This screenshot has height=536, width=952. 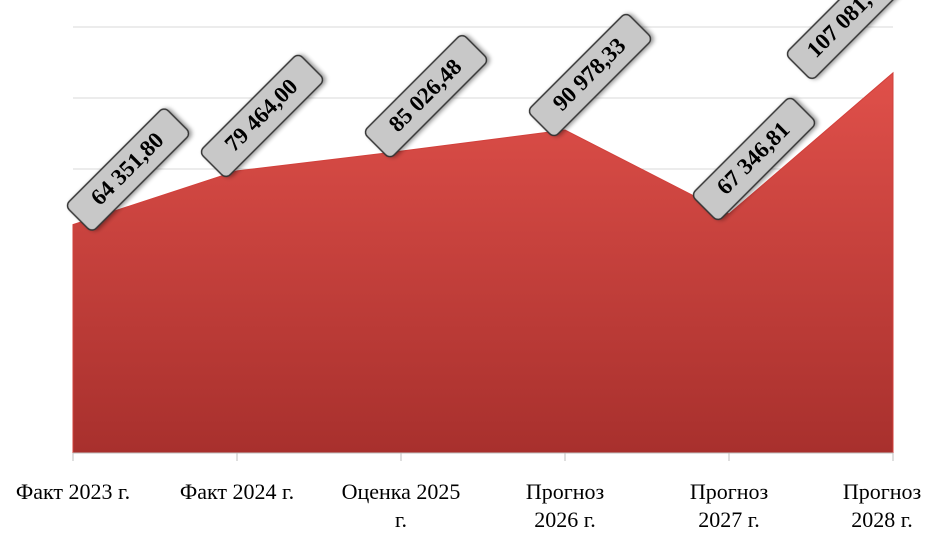 What do you see at coordinates (237, 491) in the screenshot?
I see `x-tick-label: Факт 2024 г.` at bounding box center [237, 491].